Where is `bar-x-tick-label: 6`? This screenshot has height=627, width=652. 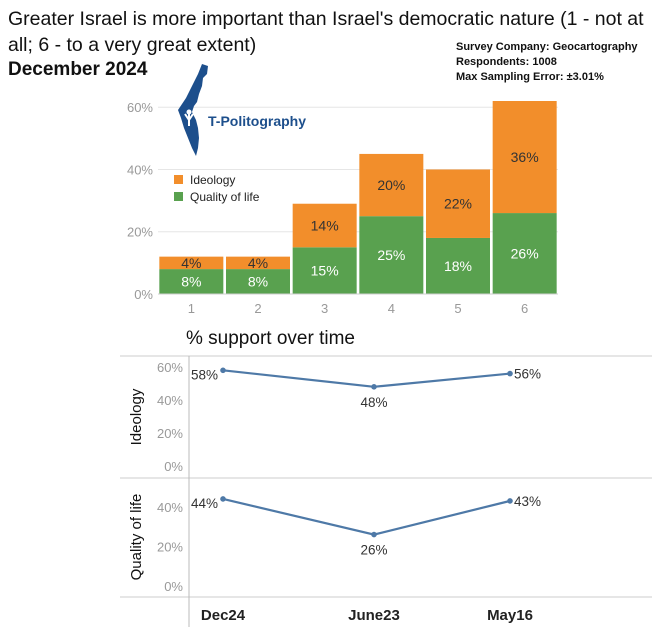
bar-x-tick-label: 6 is located at coordinates (524, 308).